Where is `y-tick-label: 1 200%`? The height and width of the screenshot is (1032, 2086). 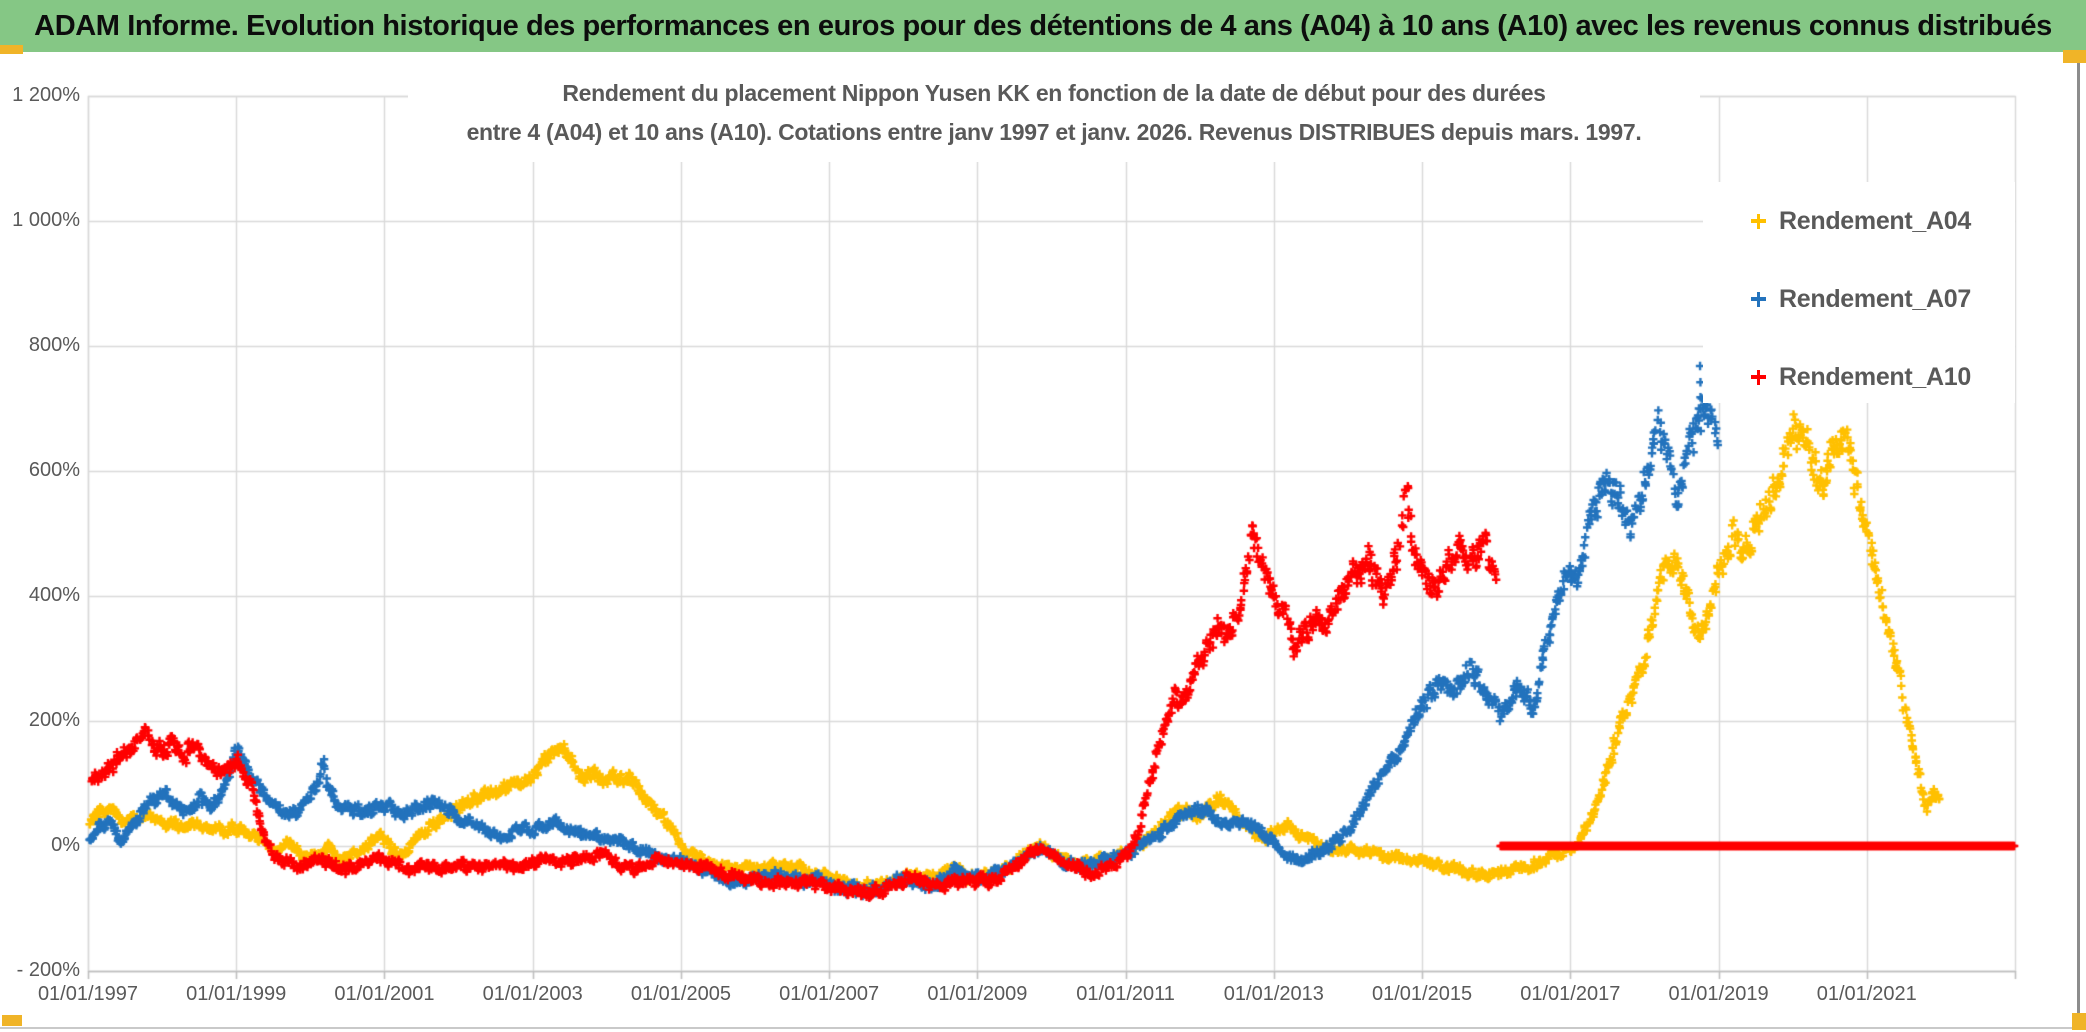 y-tick-label: 1 200% is located at coordinates (46, 95).